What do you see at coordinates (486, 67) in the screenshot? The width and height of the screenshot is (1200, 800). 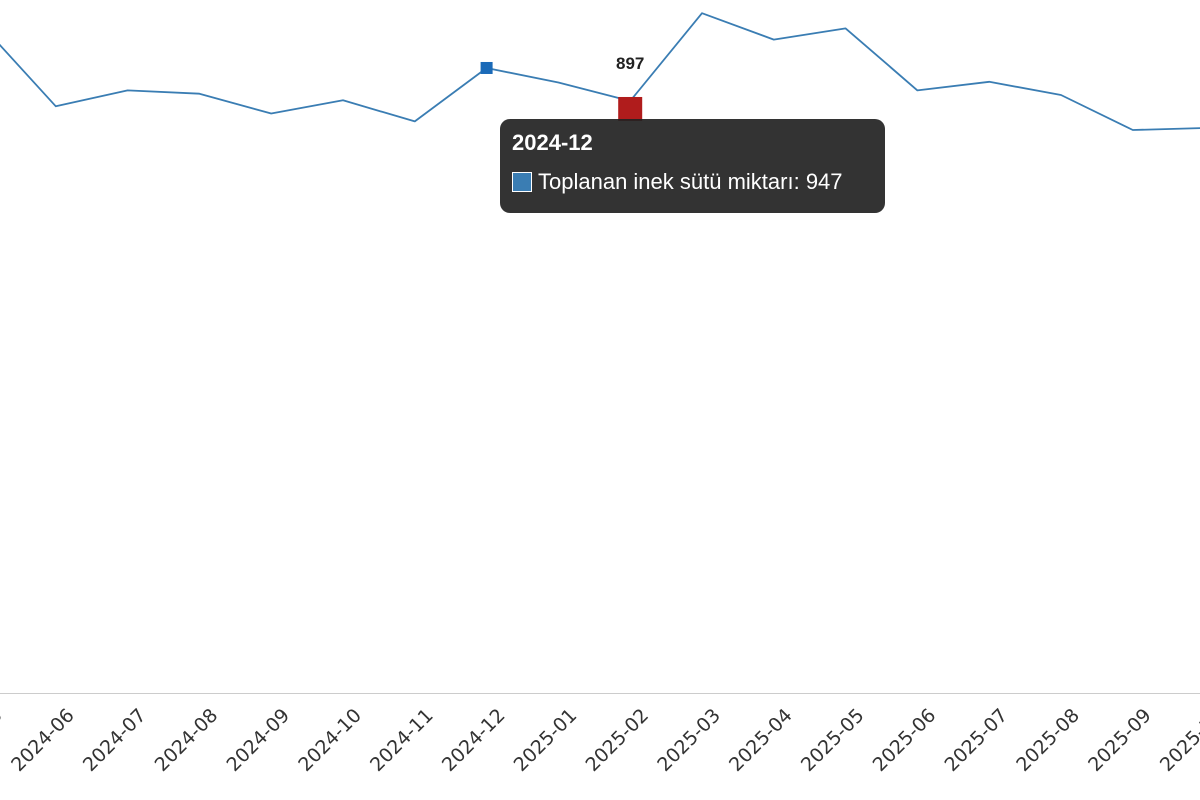 I see `active-point-marker` at bounding box center [486, 67].